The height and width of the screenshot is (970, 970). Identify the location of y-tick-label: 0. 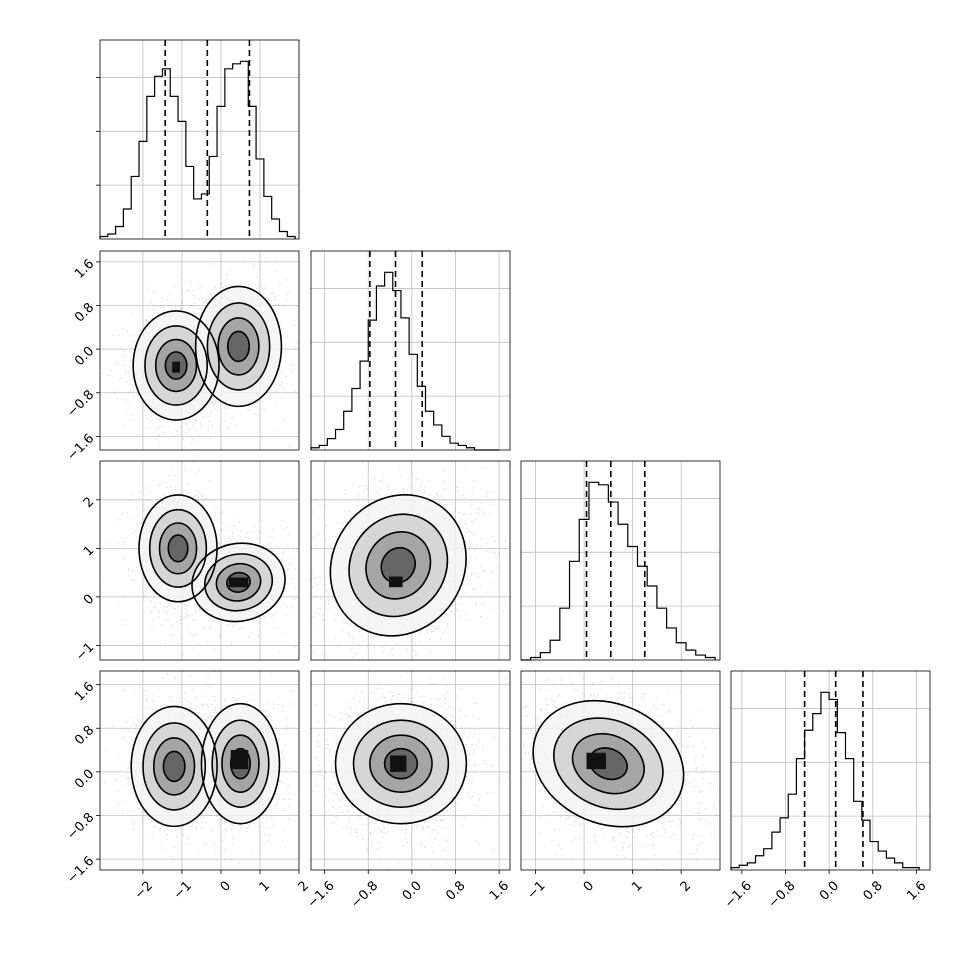
(89, 600).